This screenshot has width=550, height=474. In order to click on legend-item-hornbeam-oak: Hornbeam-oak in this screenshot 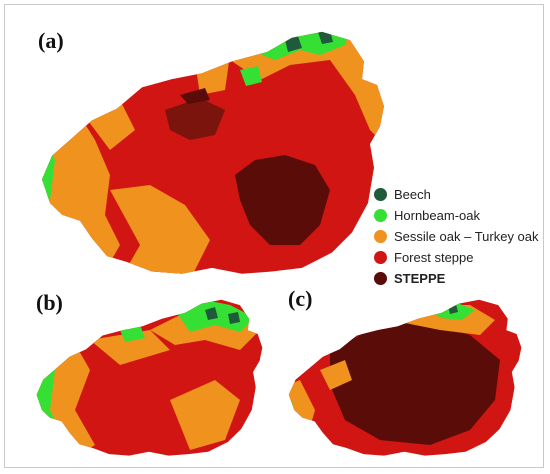, I will do `click(456, 215)`.